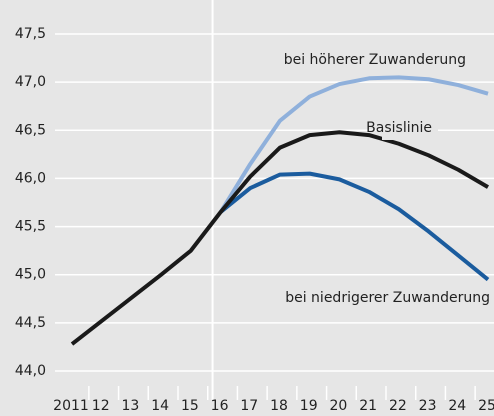 The image size is (494, 416). I want to click on y-tick-label: 47,0, so click(30, 82).